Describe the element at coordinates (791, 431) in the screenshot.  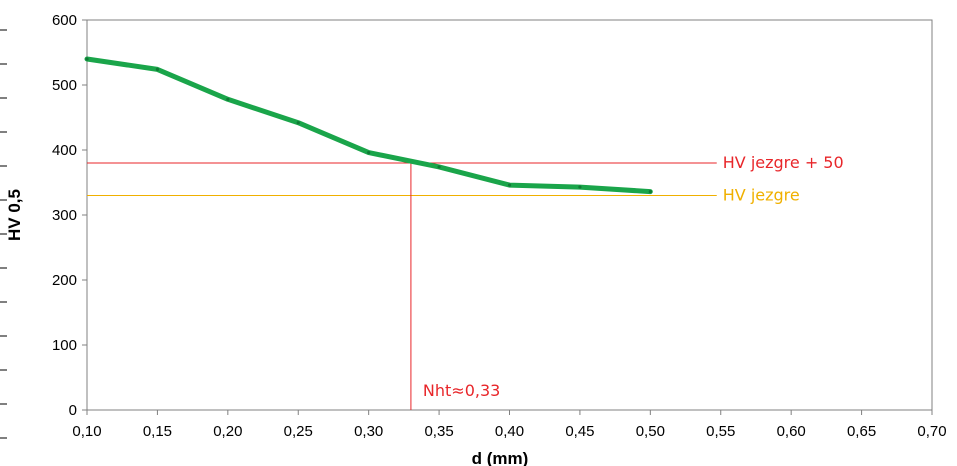
I see `x-tick-label: 0,60` at that location.